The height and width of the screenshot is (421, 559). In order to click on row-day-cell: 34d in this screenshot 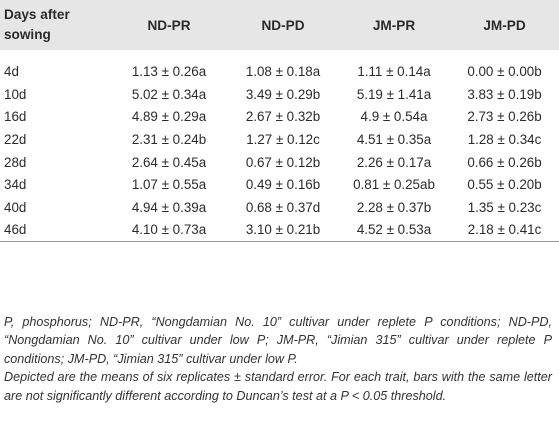, I will do `click(15, 185)`.